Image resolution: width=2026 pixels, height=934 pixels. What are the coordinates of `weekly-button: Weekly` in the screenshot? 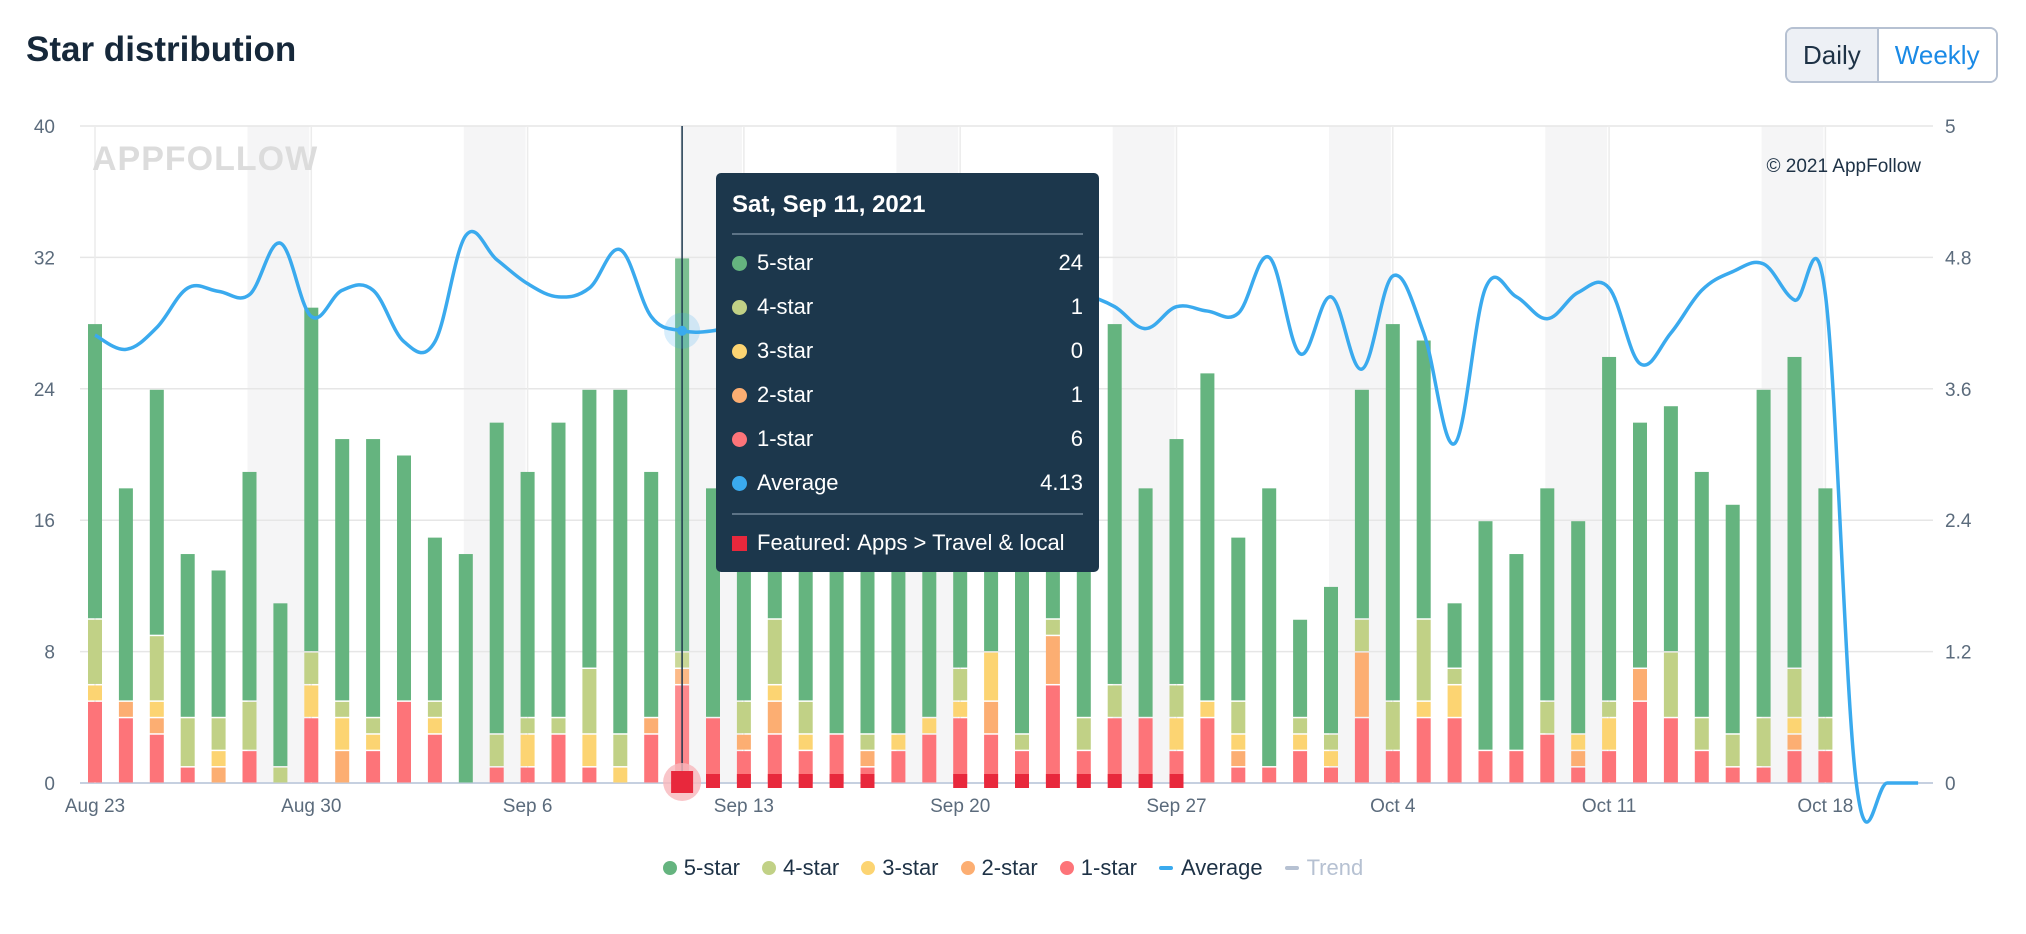 It's located at (1937, 55).